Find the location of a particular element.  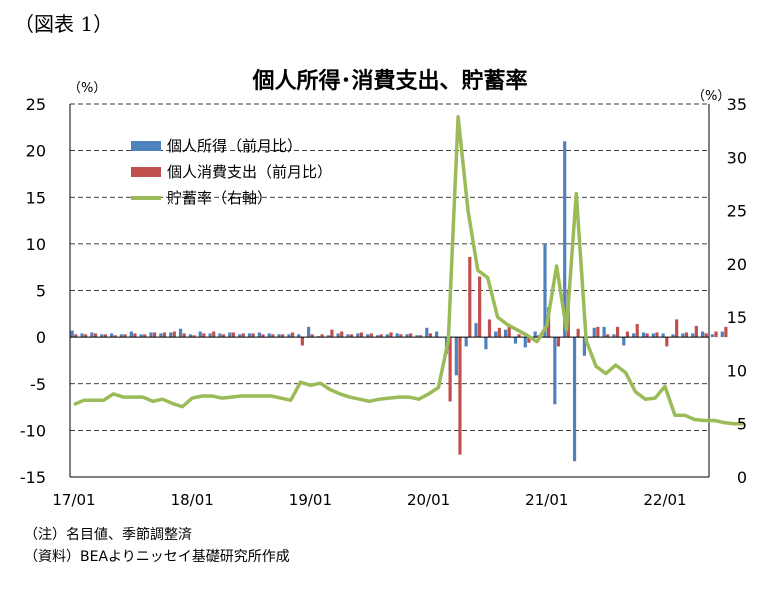

right-unit-label: （%） is located at coordinates (711, 96).